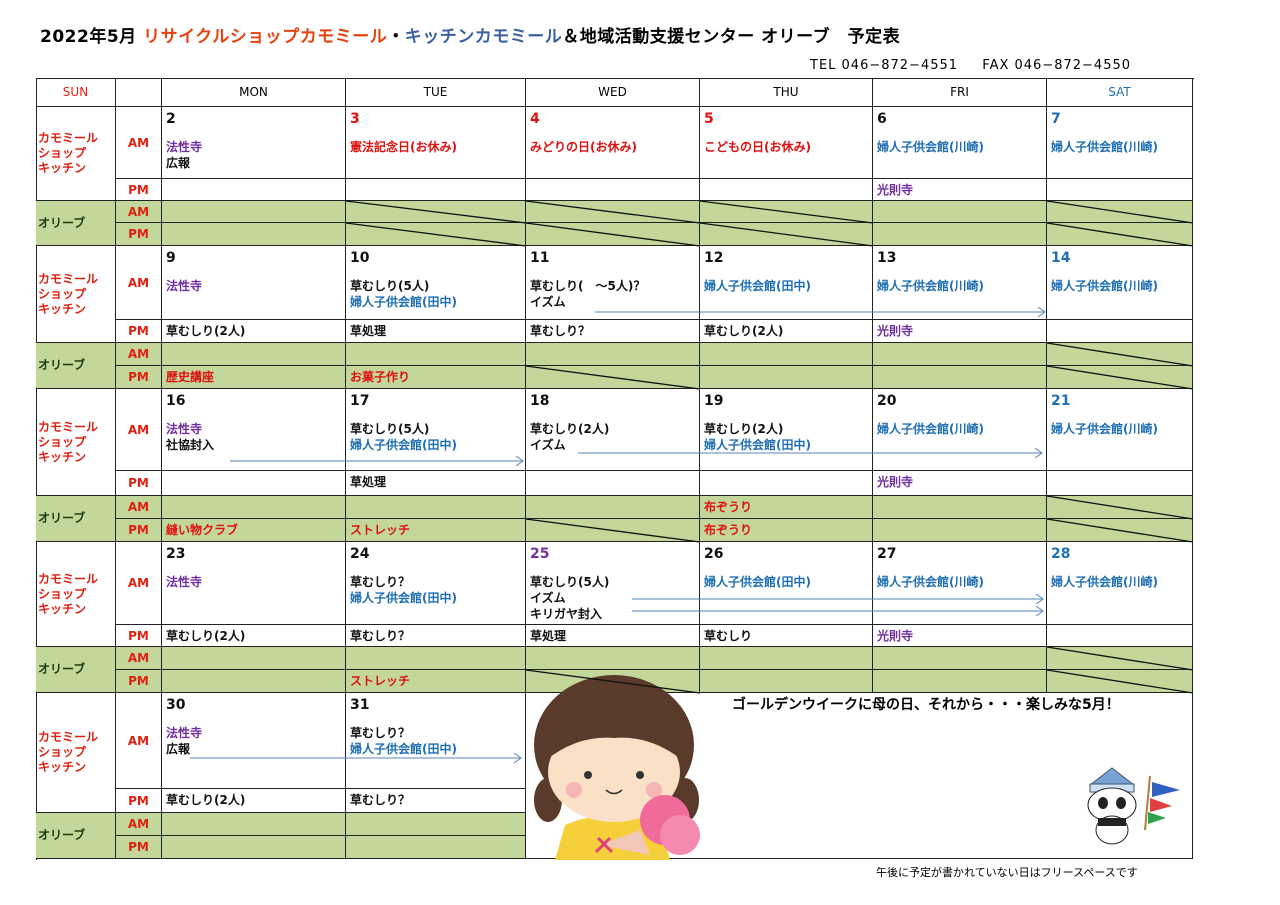 This screenshot has width=1280, height=905. I want to click on day-cell-am: 25 草むしり(5人) イズム キリガヤ封入, so click(613, 583).